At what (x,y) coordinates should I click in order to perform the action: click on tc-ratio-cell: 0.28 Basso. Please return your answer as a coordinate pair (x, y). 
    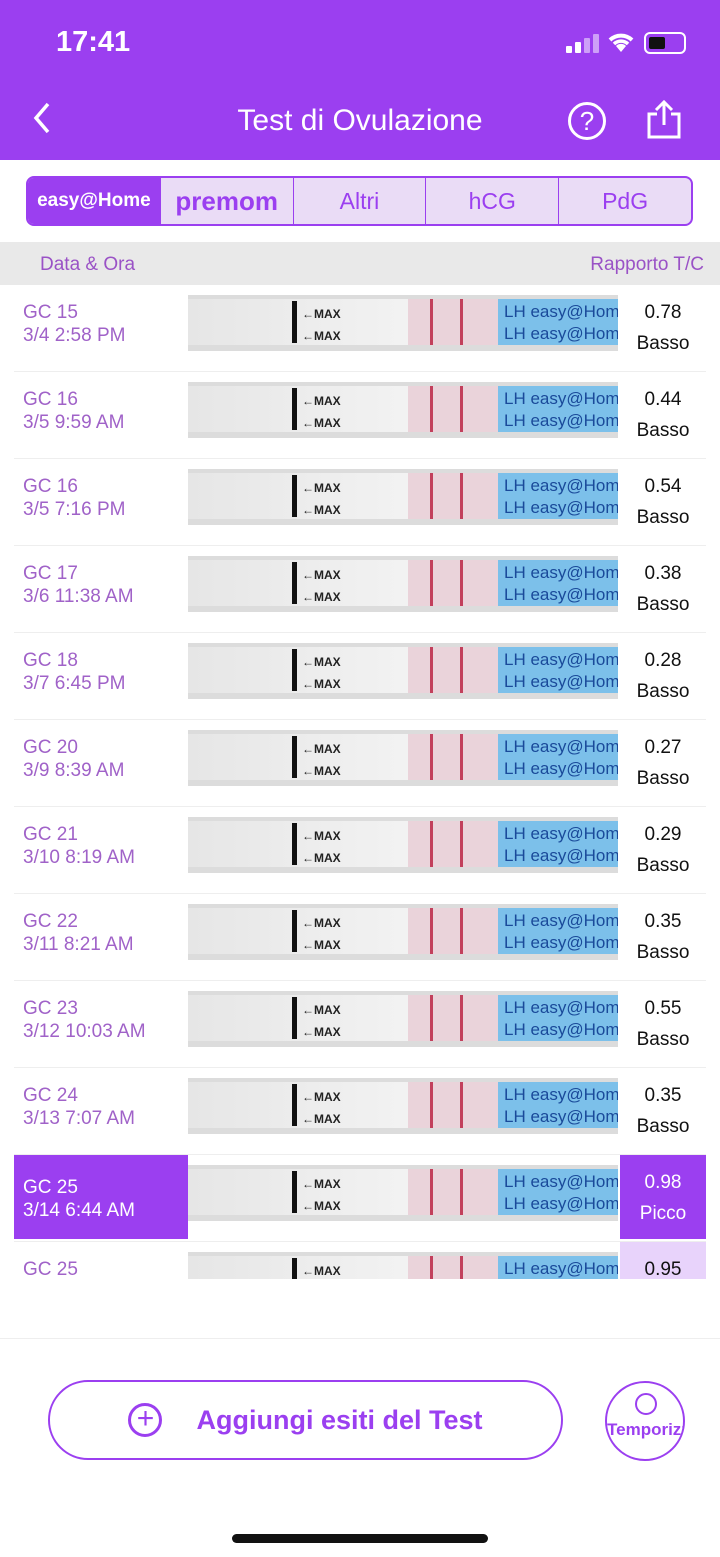
    Looking at the image, I should click on (663, 676).